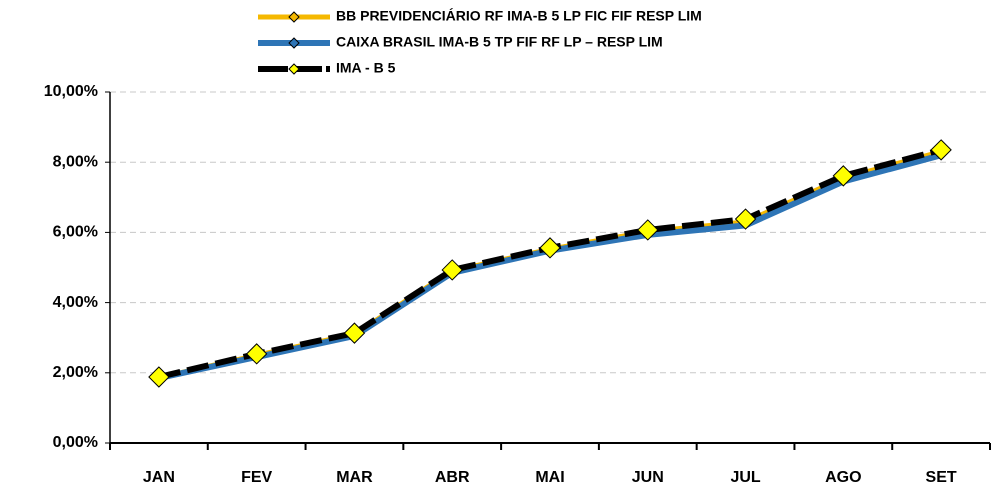  What do you see at coordinates (159, 477) in the screenshot?
I see `x-tick-label: JAN` at bounding box center [159, 477].